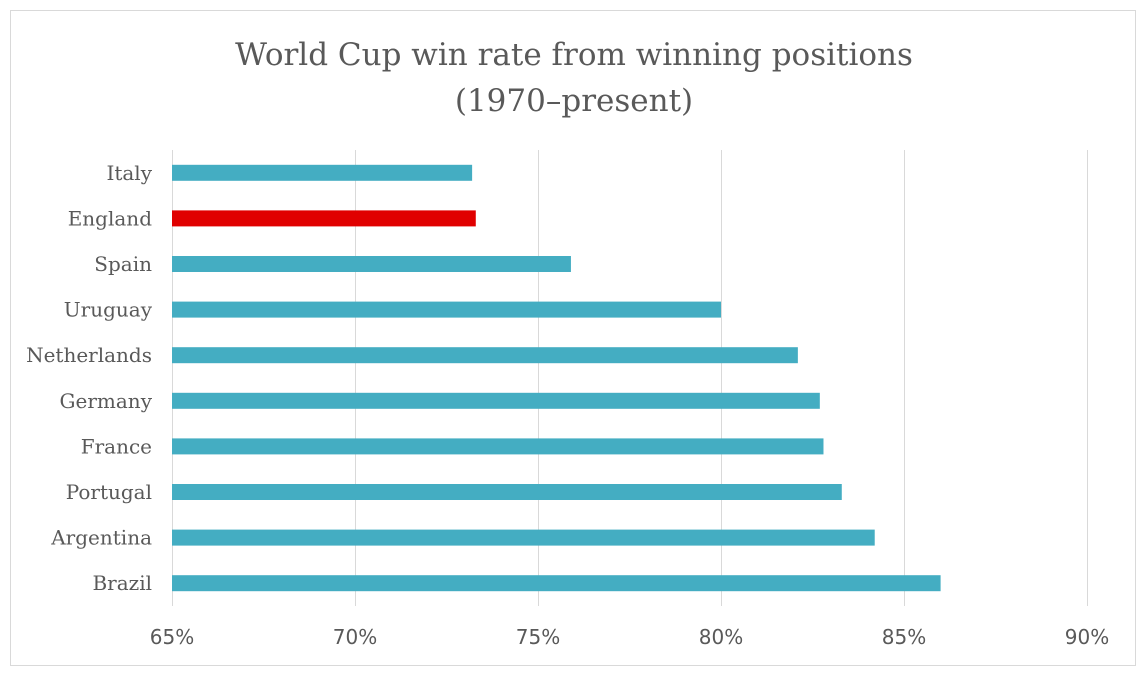  I want to click on category-label-netherlands: Netherlands, so click(89, 355).